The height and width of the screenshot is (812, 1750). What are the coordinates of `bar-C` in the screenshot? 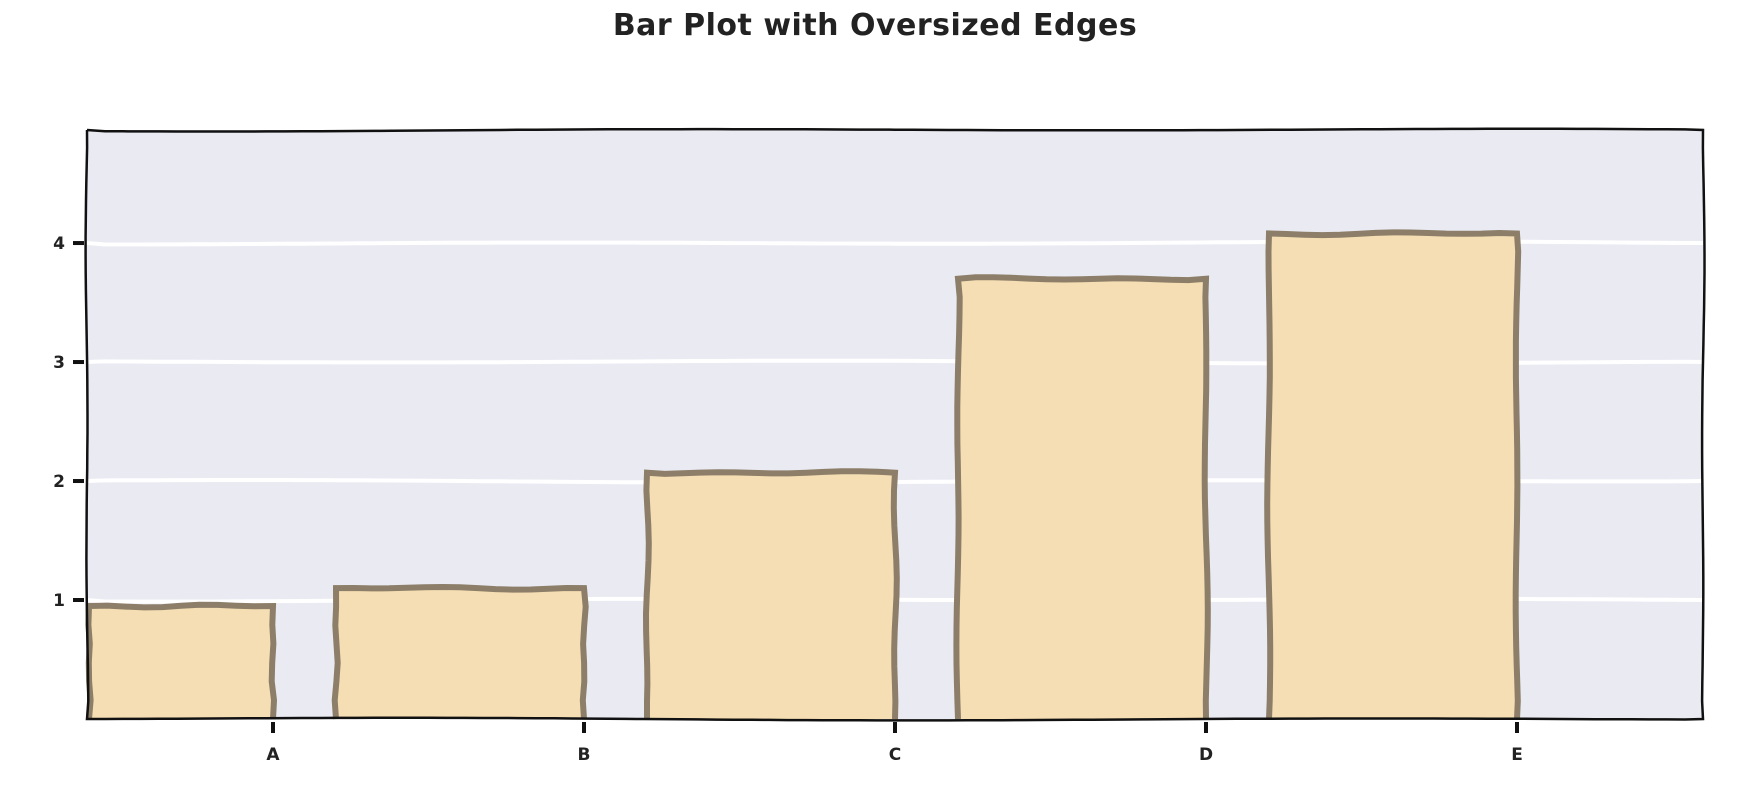 It's located at (771, 595).